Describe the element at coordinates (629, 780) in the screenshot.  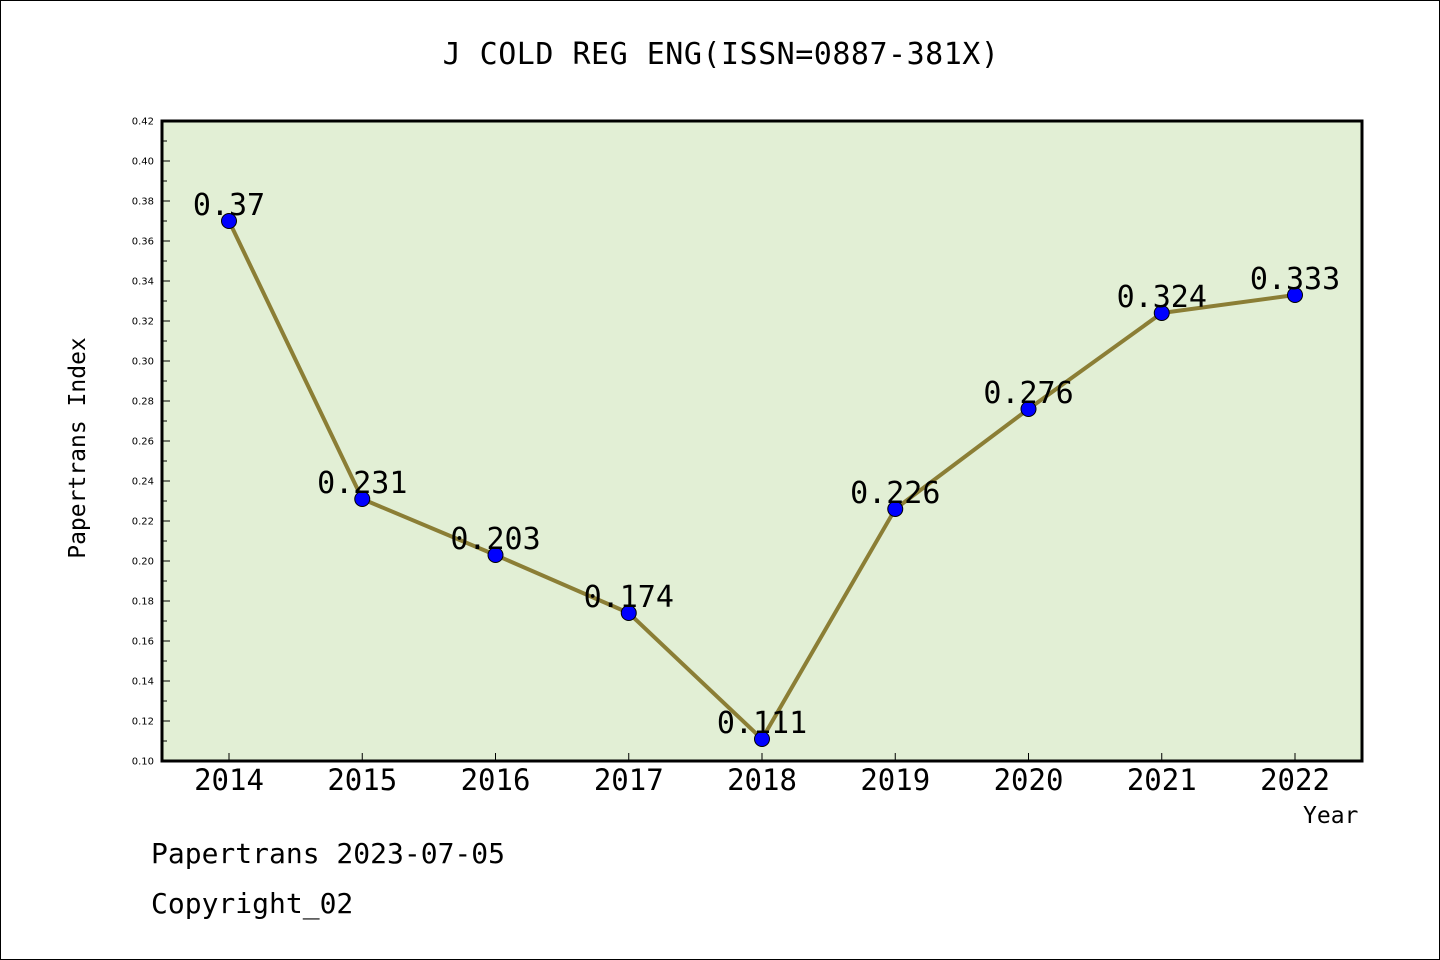
I see `x-tick-label: 2017` at that location.